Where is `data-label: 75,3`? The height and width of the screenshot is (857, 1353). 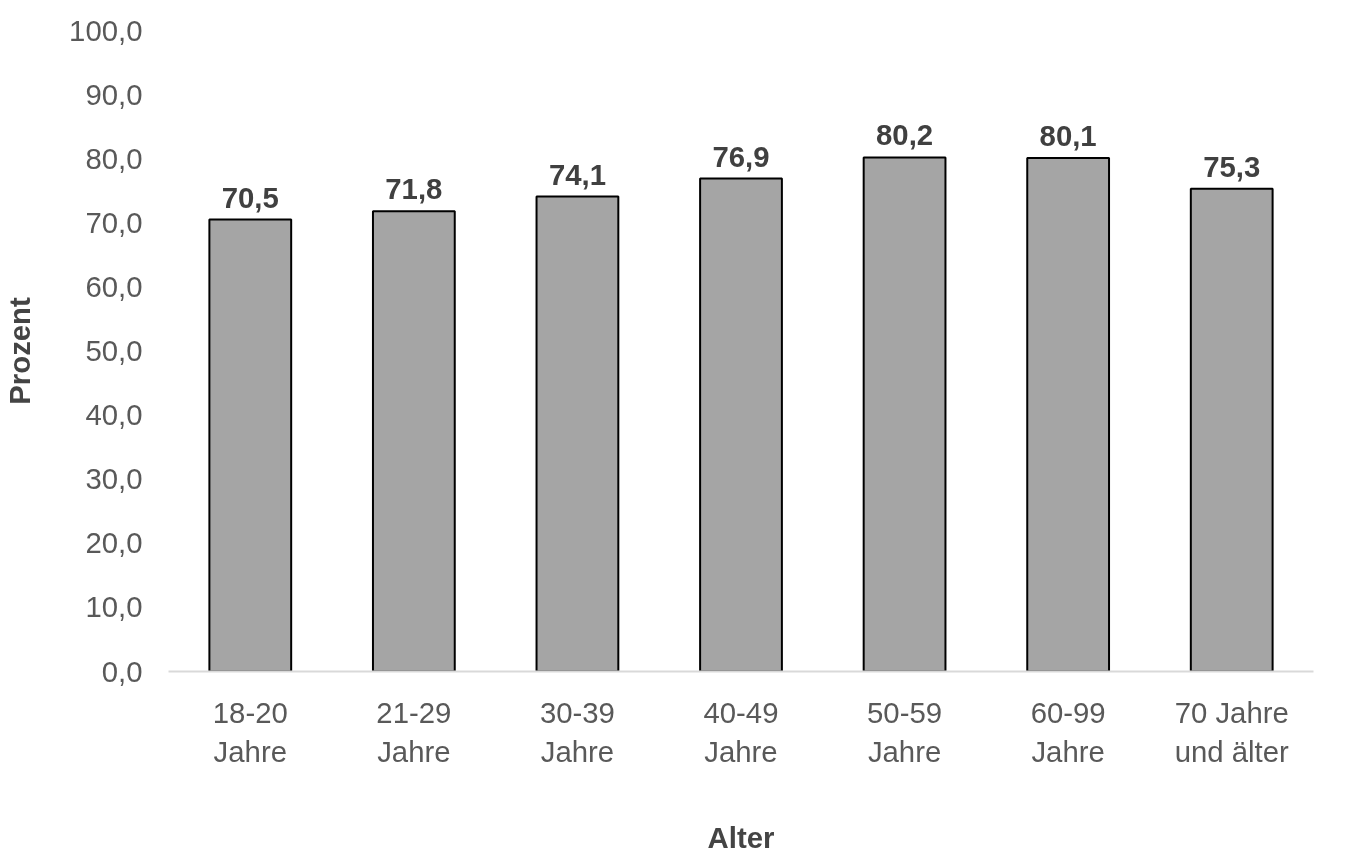
data-label: 75,3 is located at coordinates (1232, 166).